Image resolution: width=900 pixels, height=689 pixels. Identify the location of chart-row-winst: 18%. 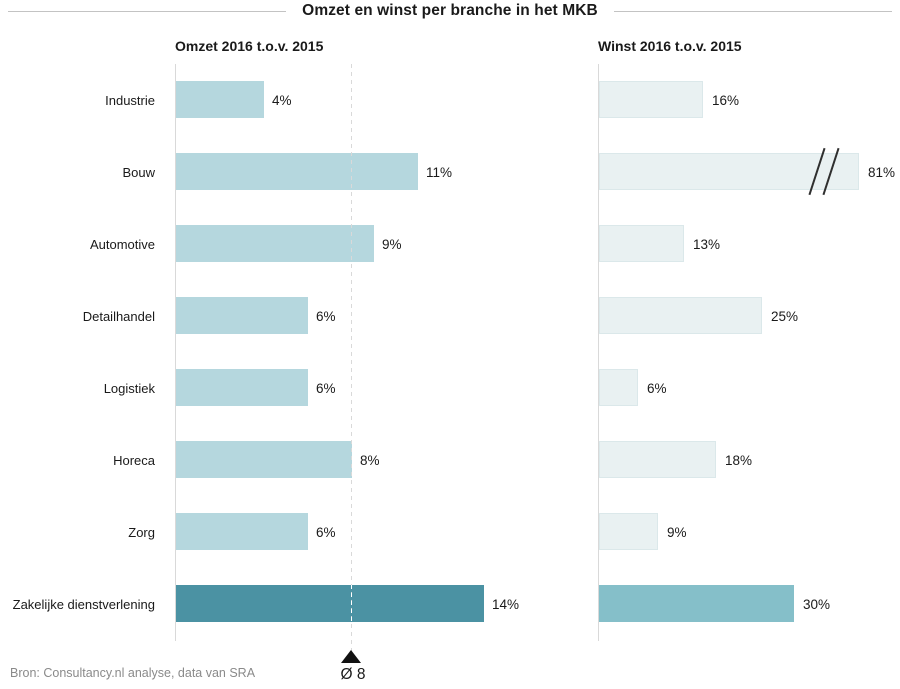
(749, 460).